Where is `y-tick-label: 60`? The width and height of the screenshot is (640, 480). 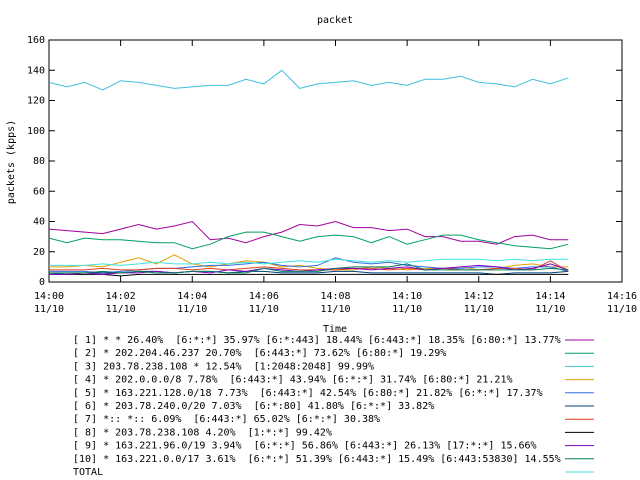
y-tick-label: 60 is located at coordinates (39, 191).